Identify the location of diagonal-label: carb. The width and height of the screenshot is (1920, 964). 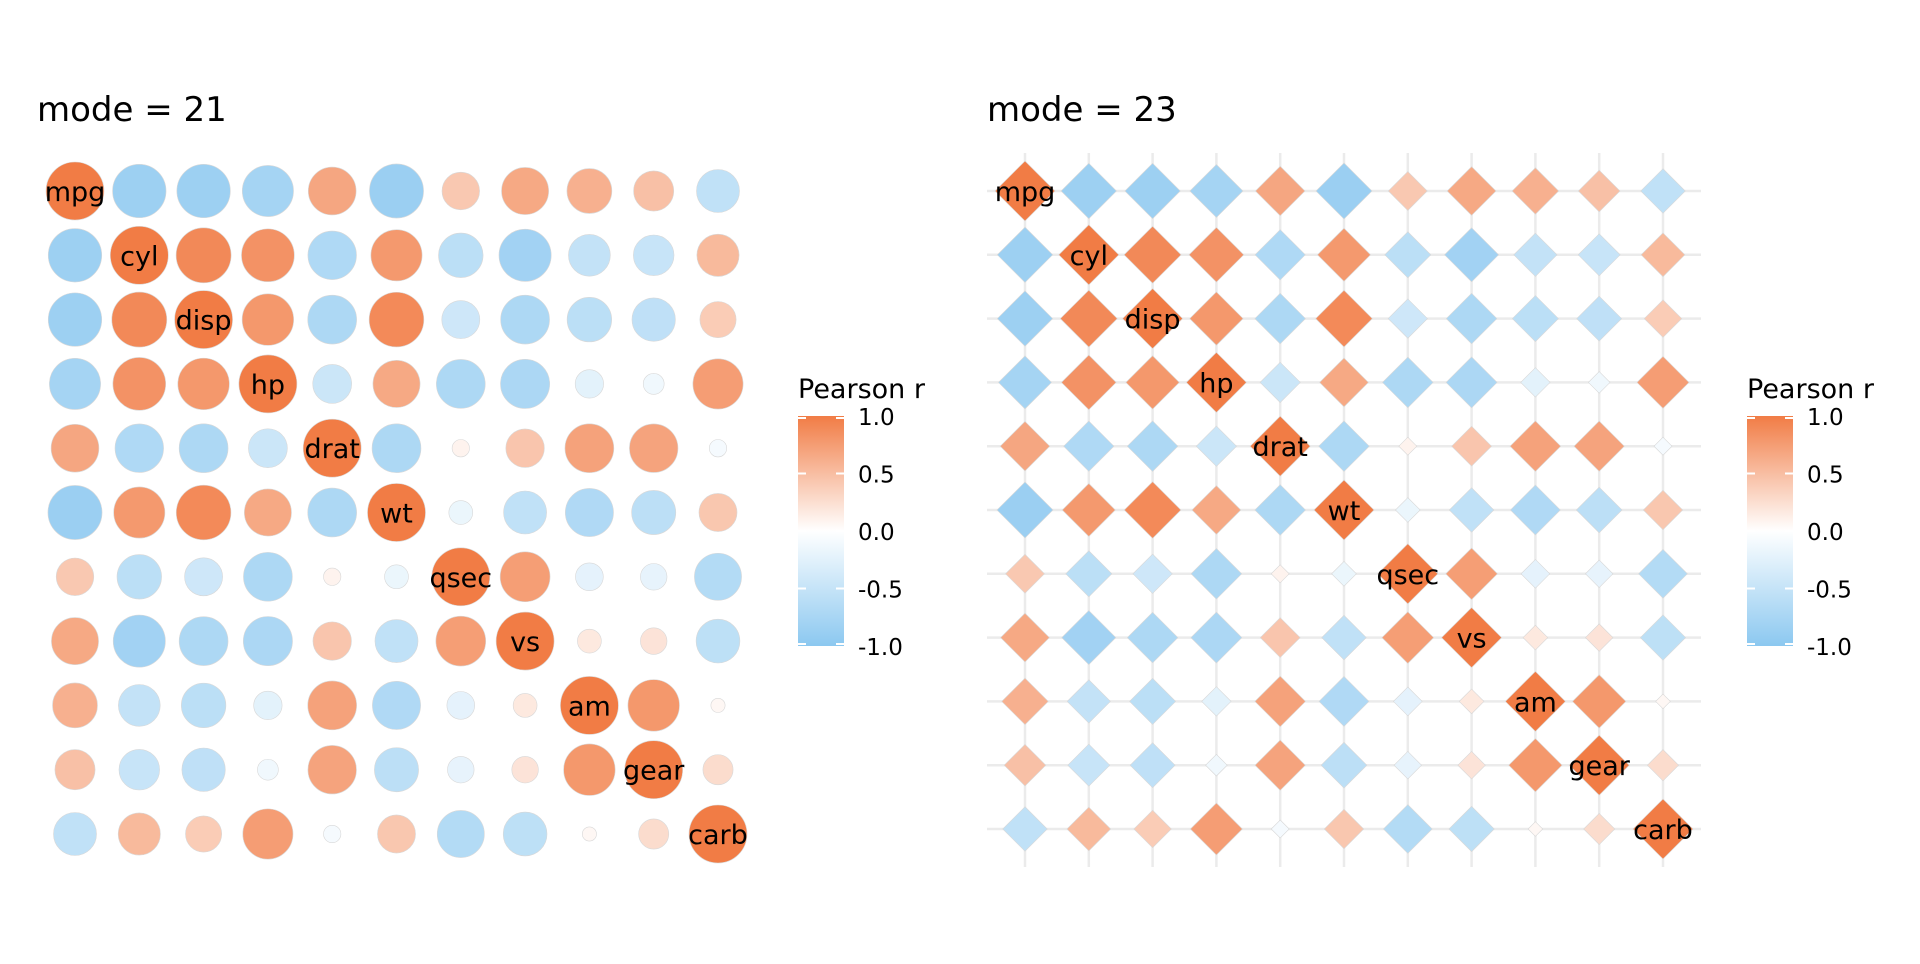
(718, 835).